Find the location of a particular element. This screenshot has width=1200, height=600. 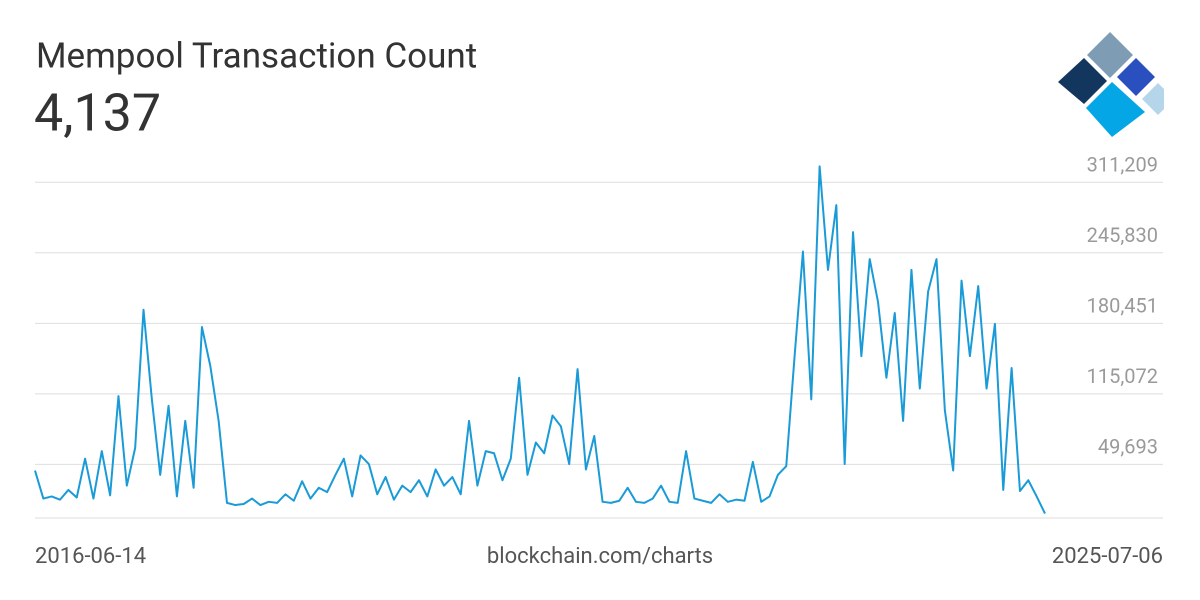

current-value: 4,137 is located at coordinates (97, 113).